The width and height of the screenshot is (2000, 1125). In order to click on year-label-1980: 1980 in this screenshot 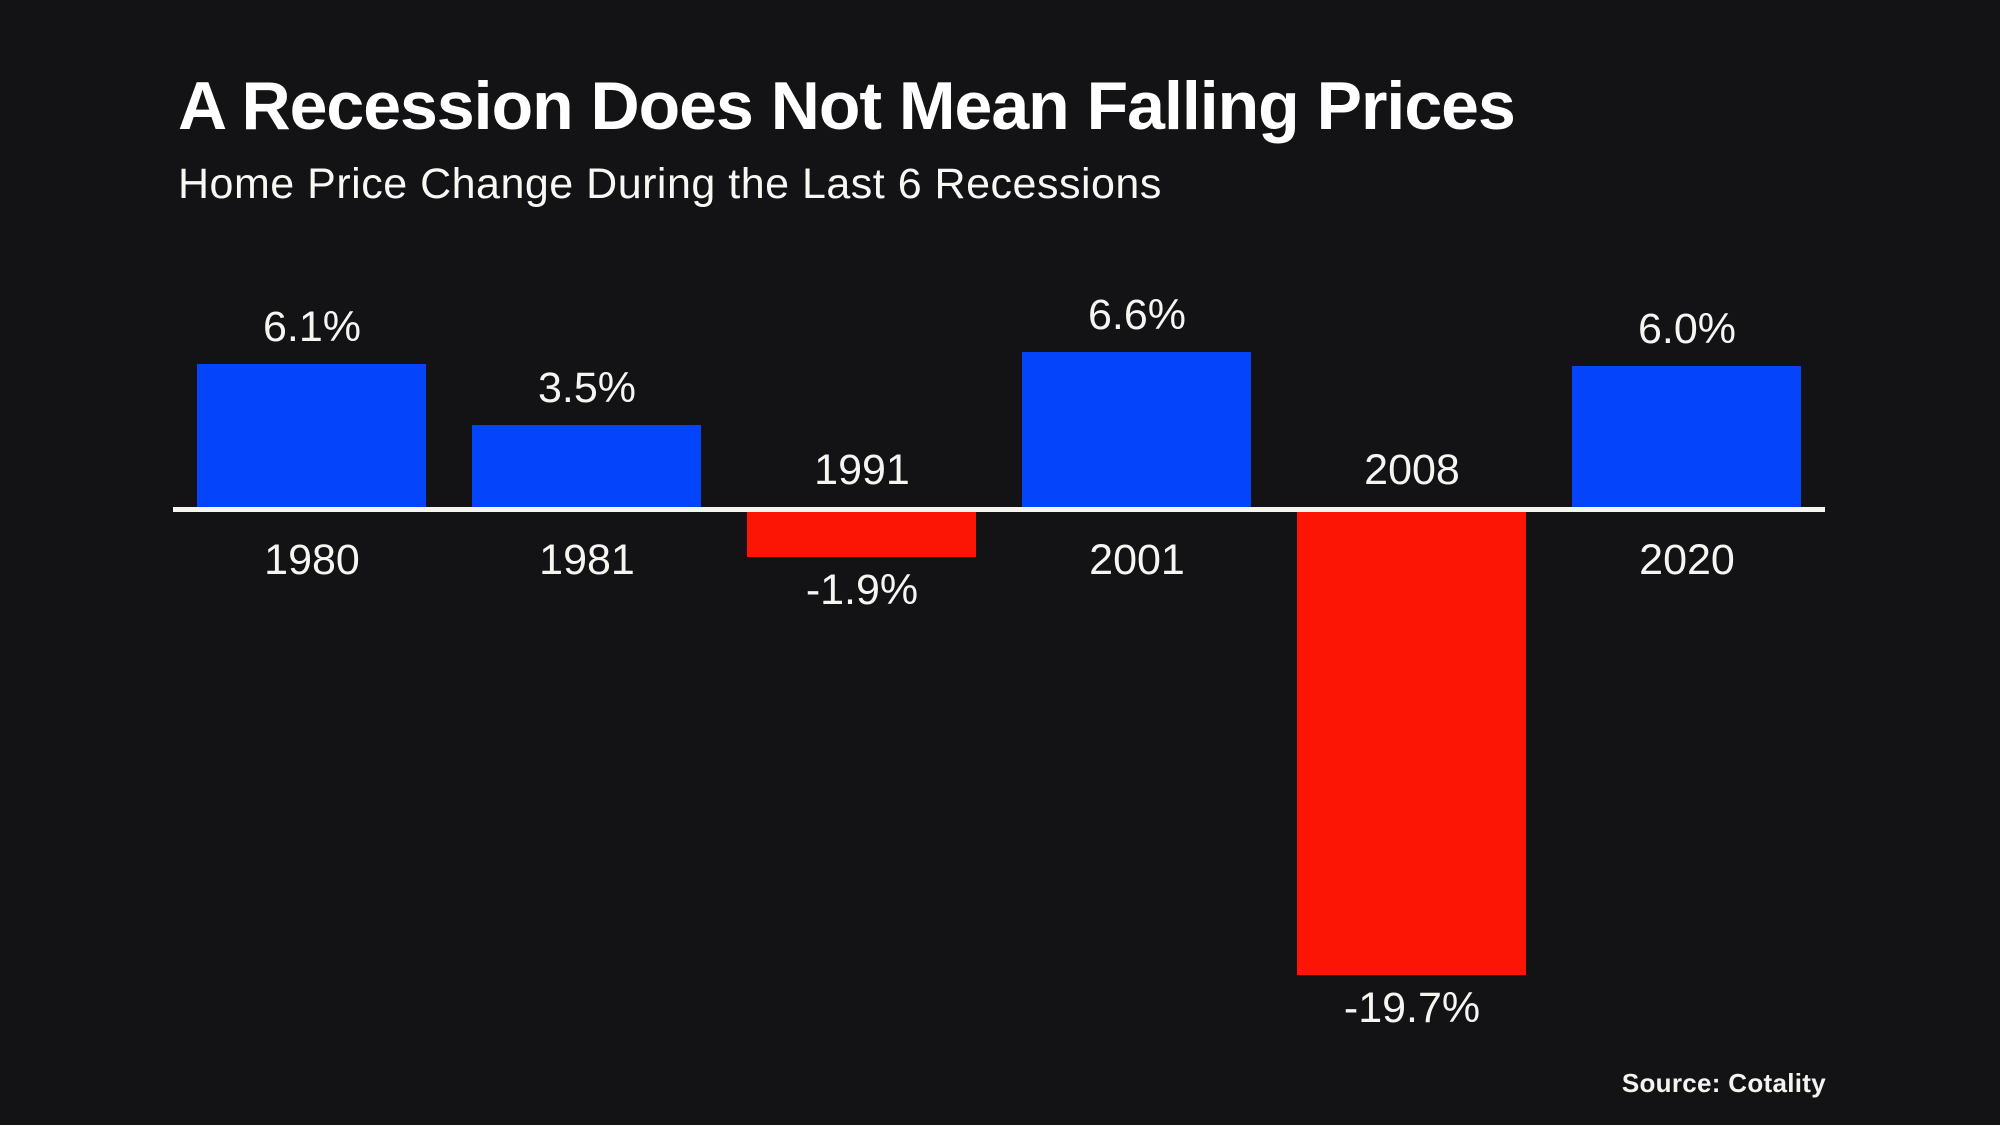, I will do `click(312, 560)`.